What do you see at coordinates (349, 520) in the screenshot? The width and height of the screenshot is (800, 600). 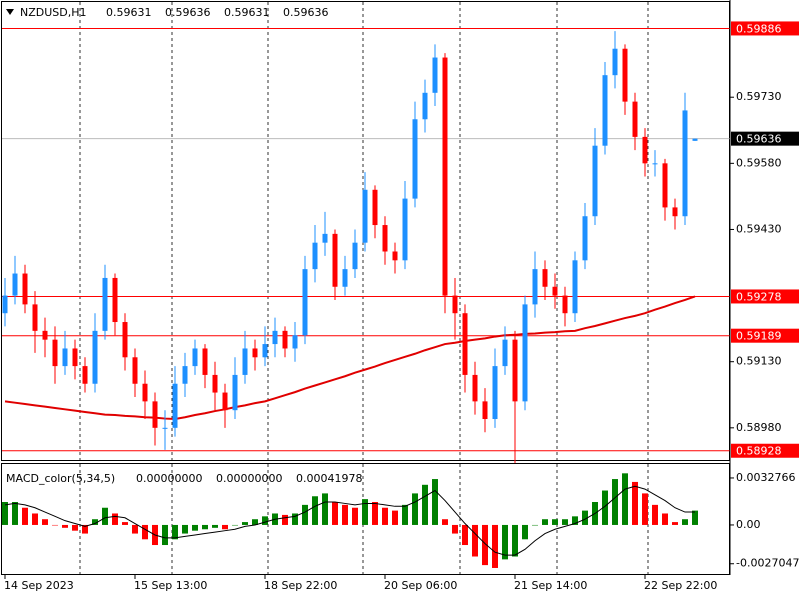 I see `signal-line` at bounding box center [349, 520].